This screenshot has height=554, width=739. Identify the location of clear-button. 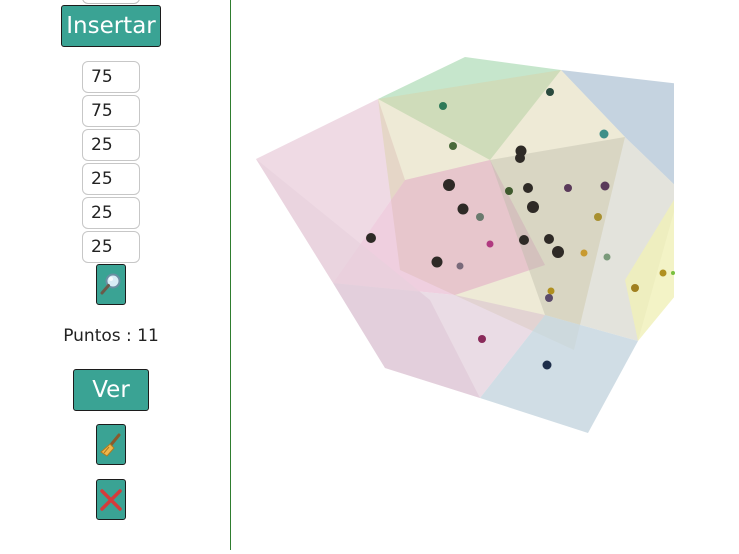
(111, 444).